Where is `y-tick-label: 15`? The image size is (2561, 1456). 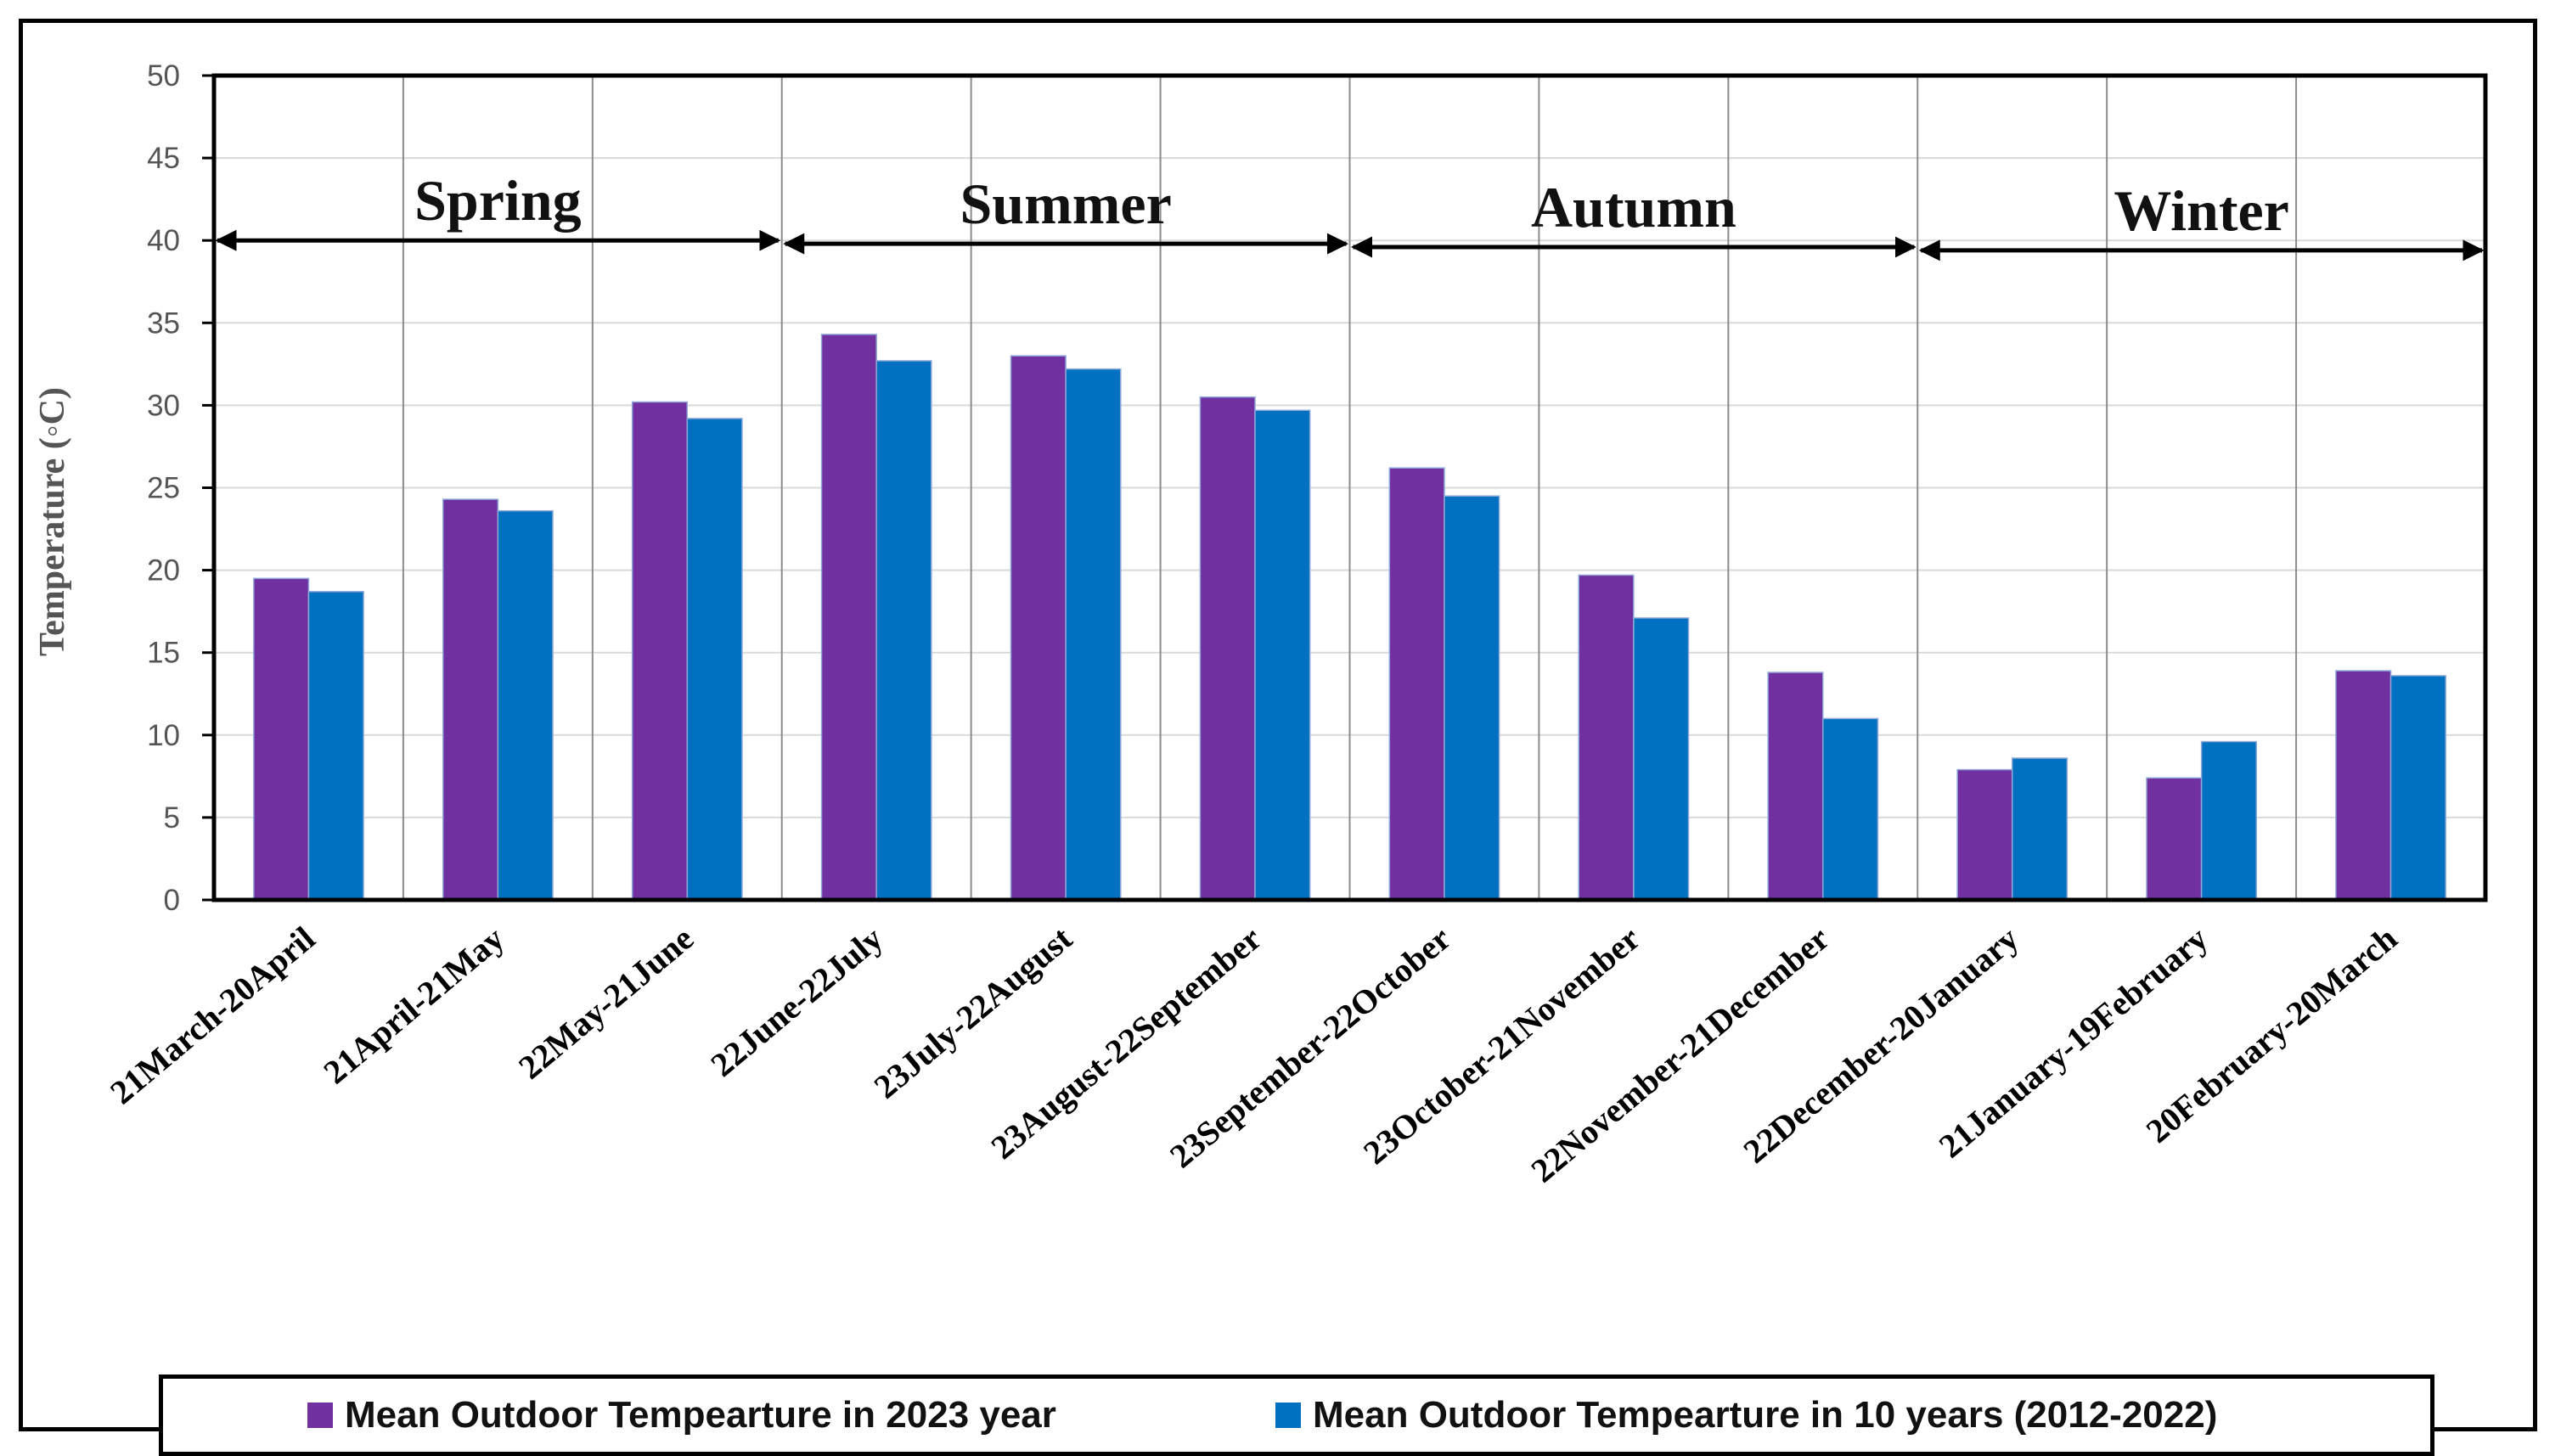 y-tick-label: 15 is located at coordinates (163, 653).